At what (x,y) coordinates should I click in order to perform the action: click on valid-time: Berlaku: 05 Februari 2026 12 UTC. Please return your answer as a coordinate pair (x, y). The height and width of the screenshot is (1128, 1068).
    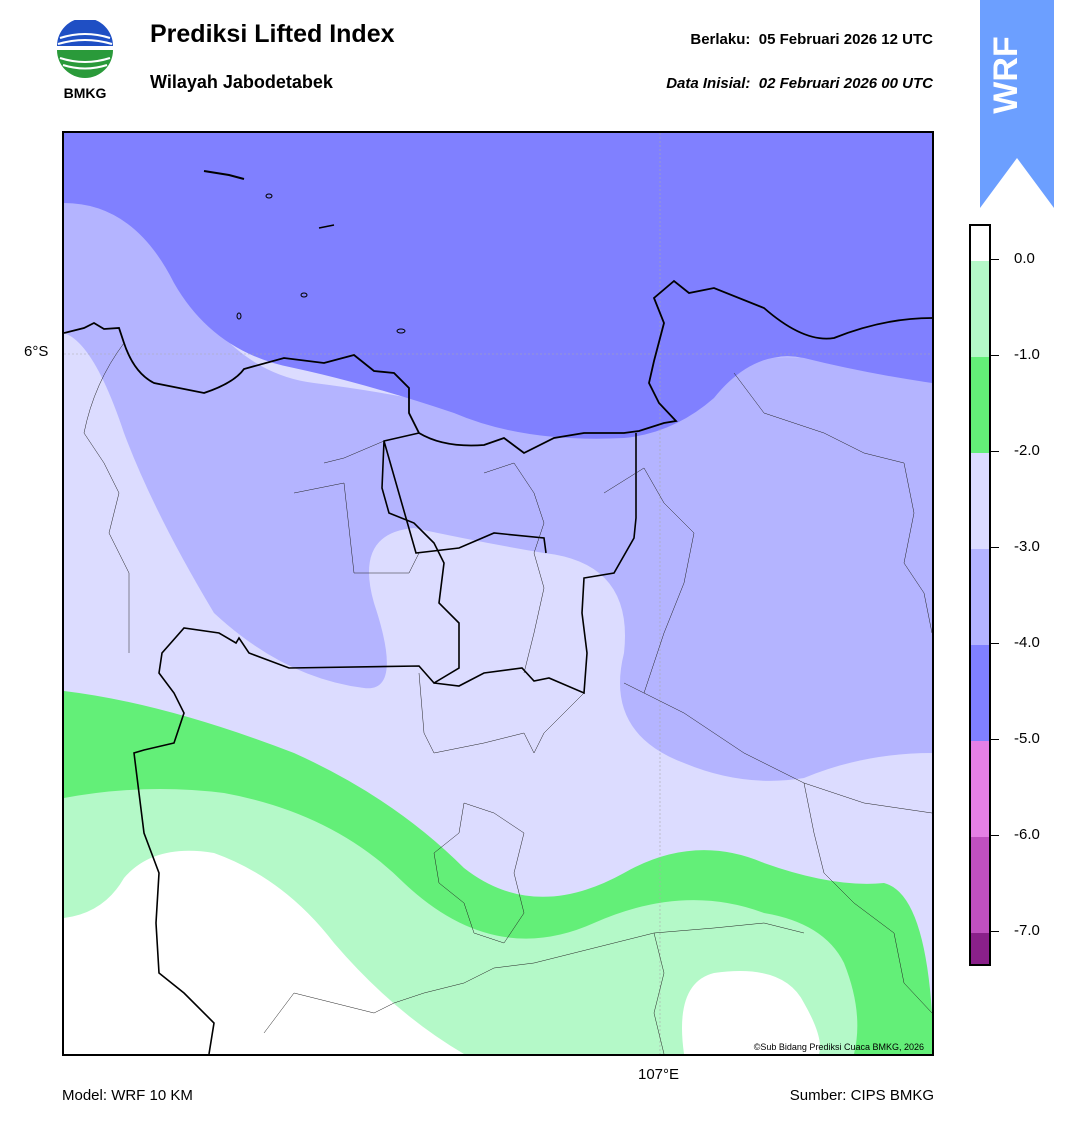
    Looking at the image, I should click on (811, 39).